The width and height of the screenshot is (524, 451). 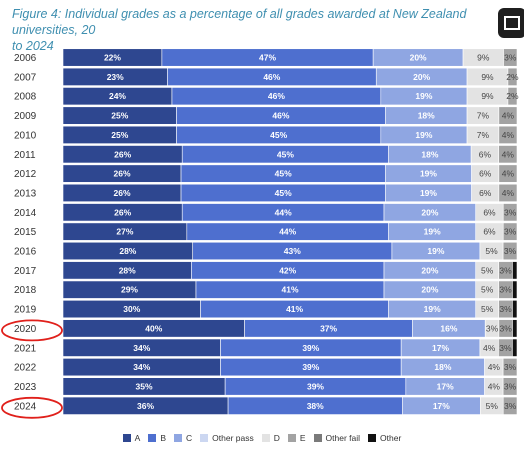 What do you see at coordinates (510, 367) in the screenshot?
I see `bar-segment-2022-e` at bounding box center [510, 367].